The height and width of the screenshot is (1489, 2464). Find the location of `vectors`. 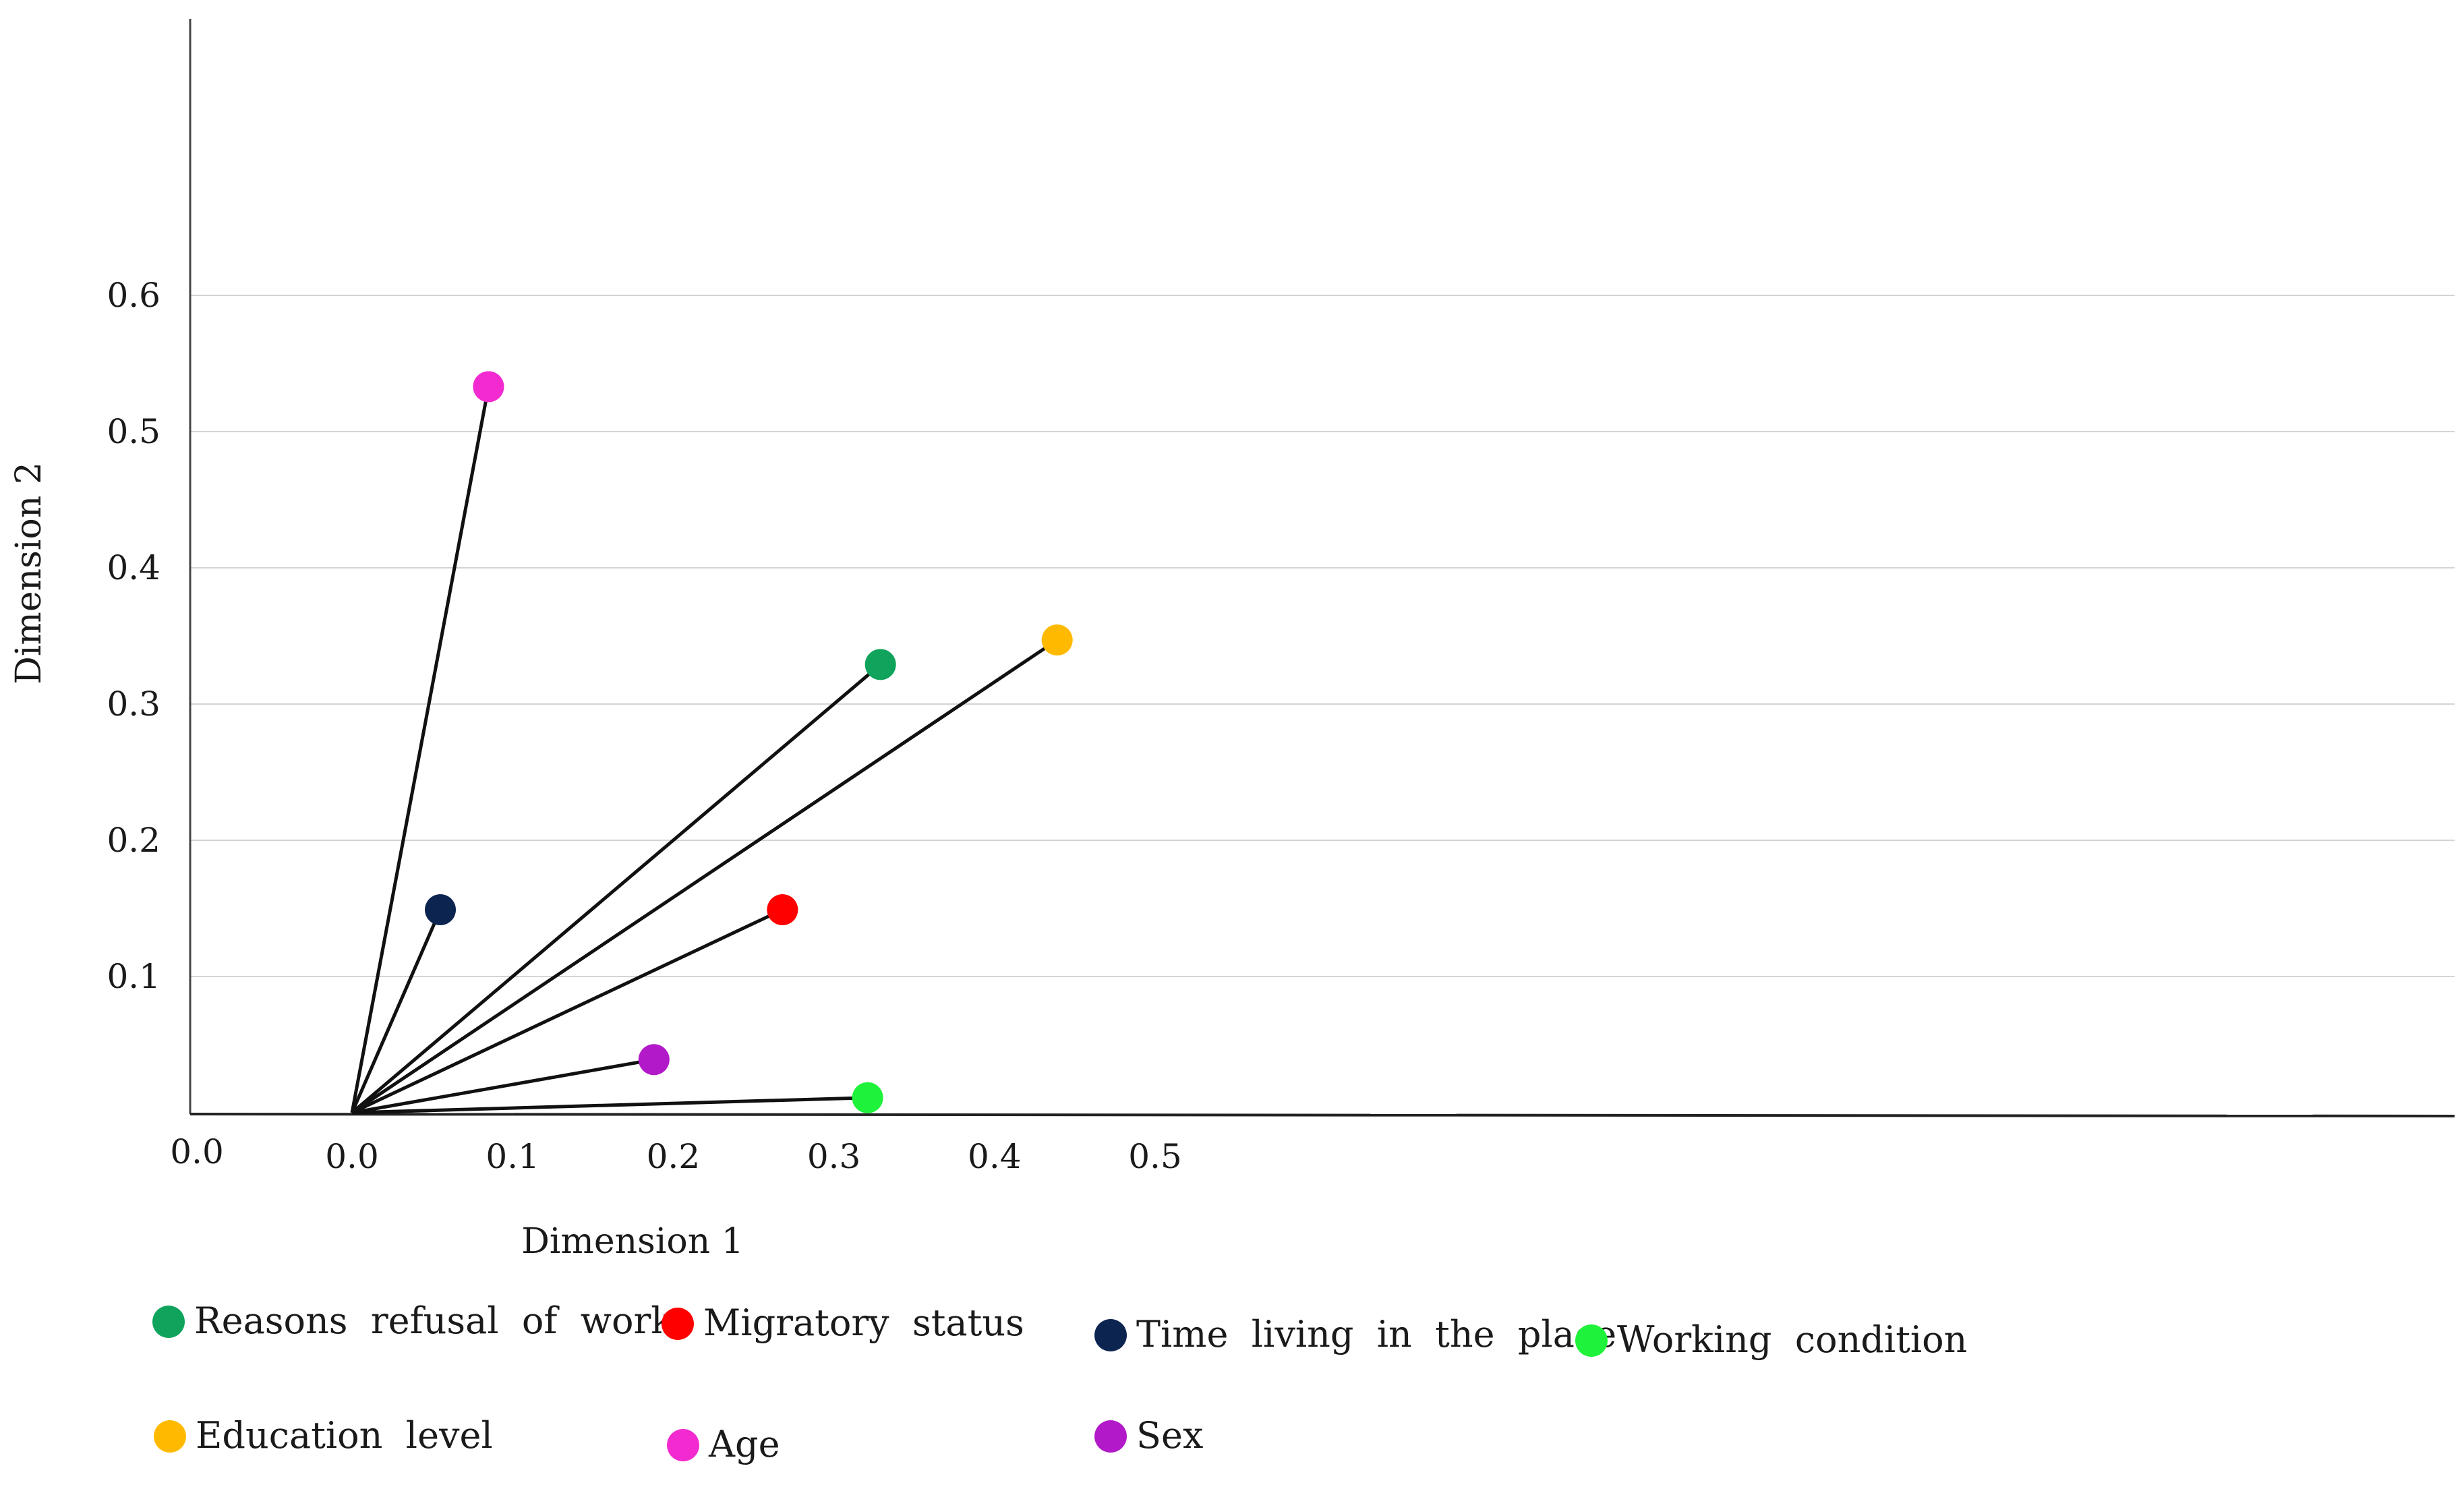

vectors is located at coordinates (704, 750).